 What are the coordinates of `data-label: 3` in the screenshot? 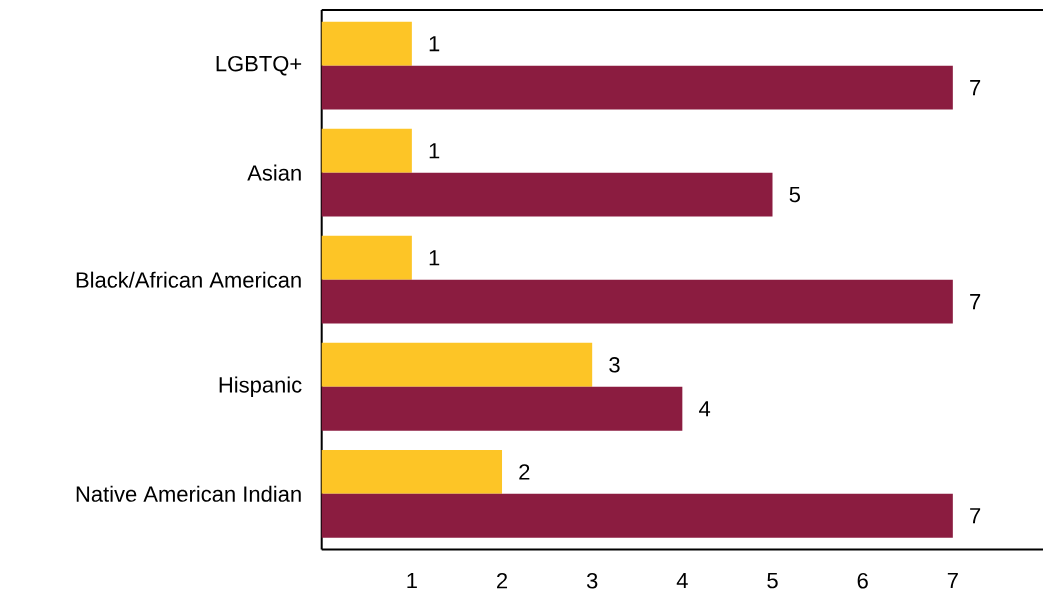 It's located at (614, 365).